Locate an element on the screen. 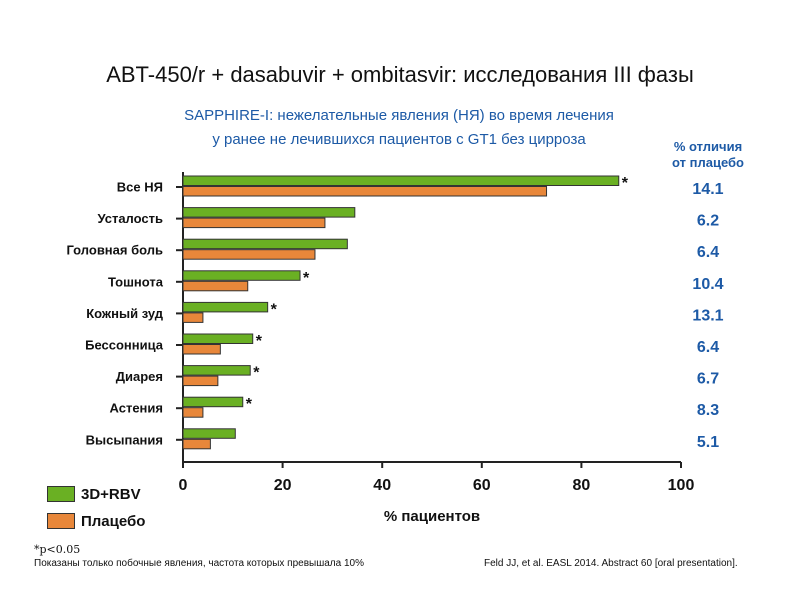 This screenshot has width=800, height=600. x-tick-label: 100 is located at coordinates (681, 485).